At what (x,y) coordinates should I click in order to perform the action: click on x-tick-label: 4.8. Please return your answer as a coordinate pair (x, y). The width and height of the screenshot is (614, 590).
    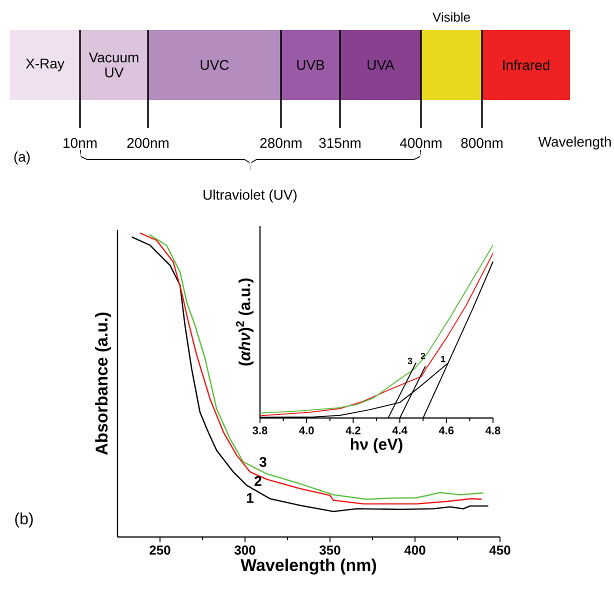
    Looking at the image, I should click on (493, 430).